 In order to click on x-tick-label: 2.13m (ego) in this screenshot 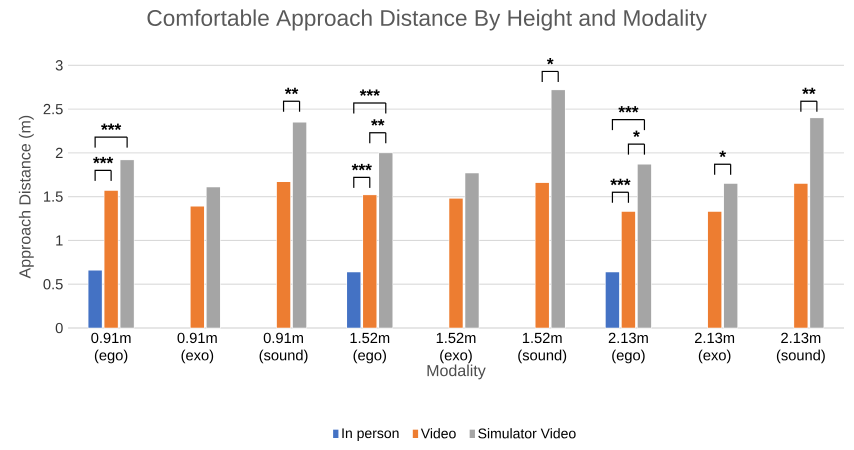, I will do `click(628, 348)`.